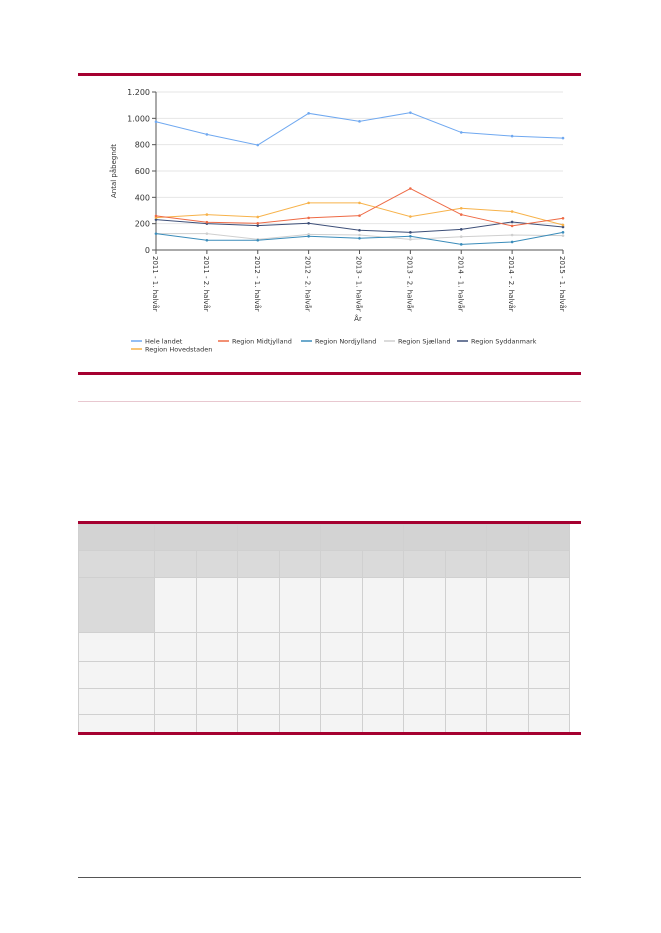 The width and height of the screenshot is (661, 933). I want to click on x-tick-label: 2014 - 2. halvår, so click(511, 284).